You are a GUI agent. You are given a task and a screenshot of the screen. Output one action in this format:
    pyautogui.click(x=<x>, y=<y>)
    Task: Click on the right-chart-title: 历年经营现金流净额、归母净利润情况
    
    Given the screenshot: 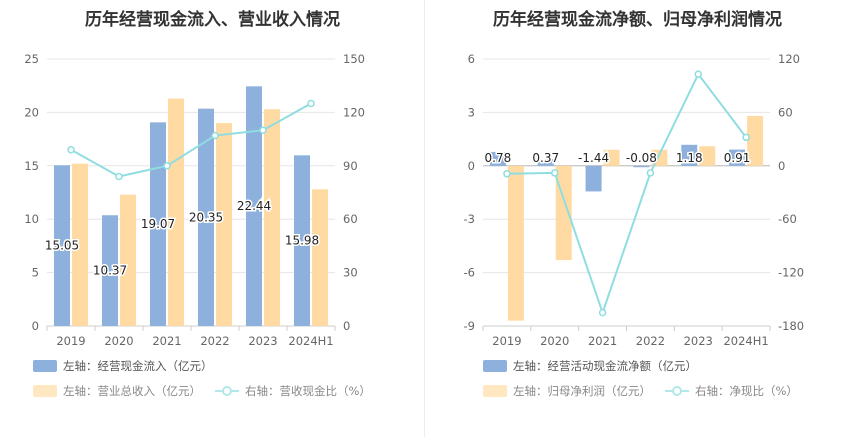 What is the action you would take?
    pyautogui.click(x=637, y=20)
    